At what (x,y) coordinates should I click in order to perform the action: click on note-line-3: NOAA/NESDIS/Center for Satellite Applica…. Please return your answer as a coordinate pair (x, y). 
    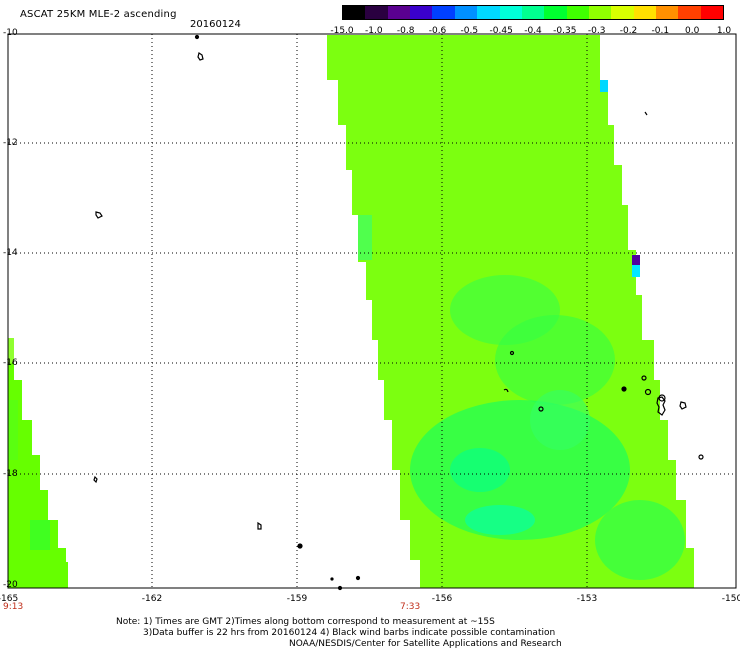
    Looking at the image, I should click on (425, 644).